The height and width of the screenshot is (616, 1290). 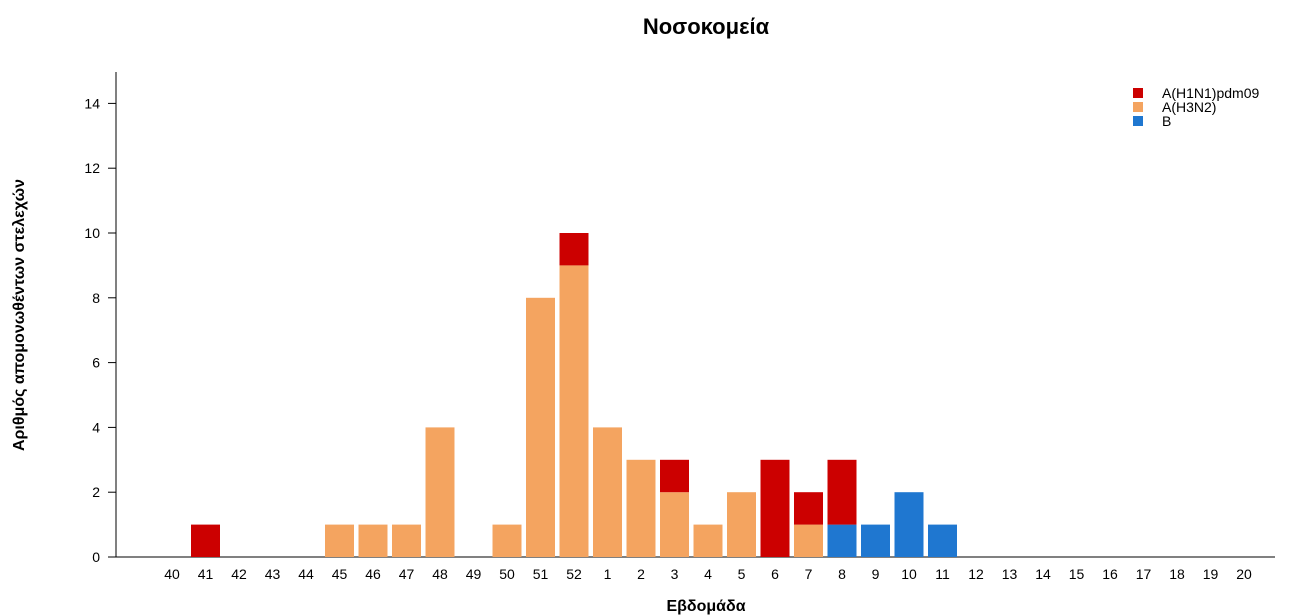 I want to click on y-tick-label: 2, so click(x=96, y=492).